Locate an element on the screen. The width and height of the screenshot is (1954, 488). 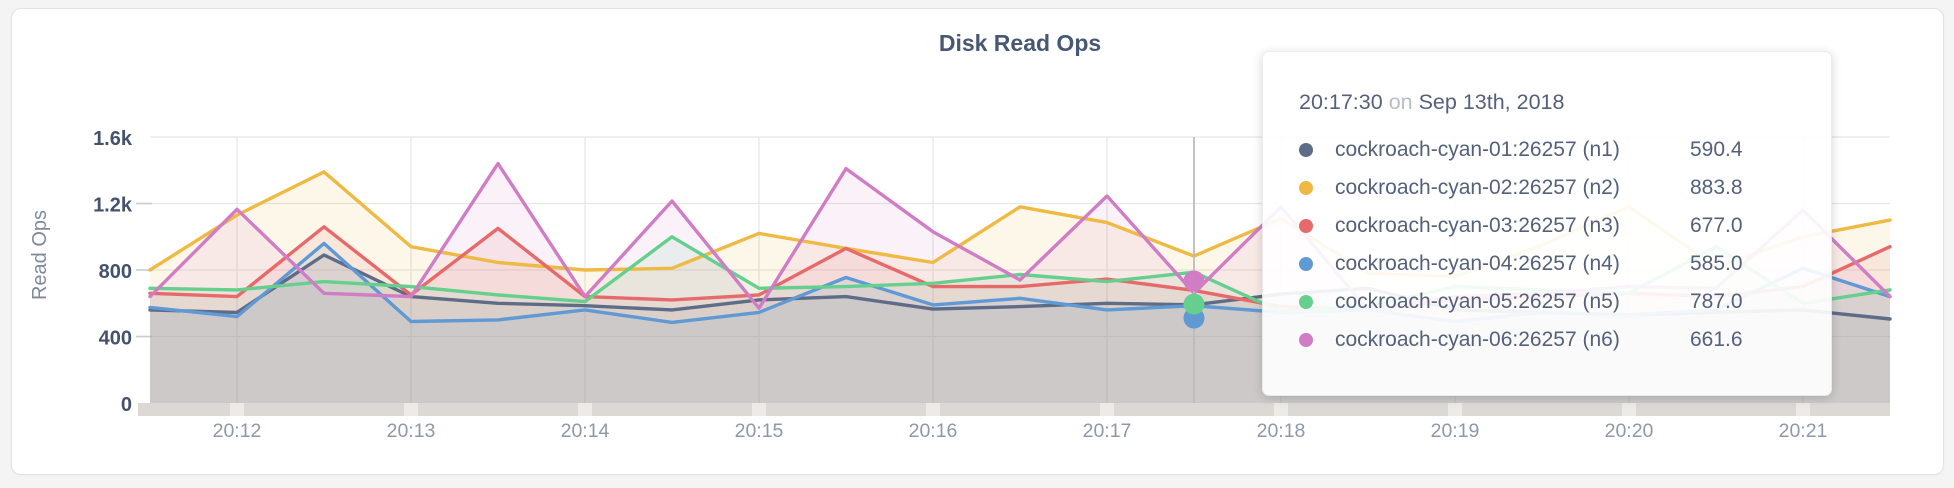
x-tick-label: 20:15 is located at coordinates (759, 431).